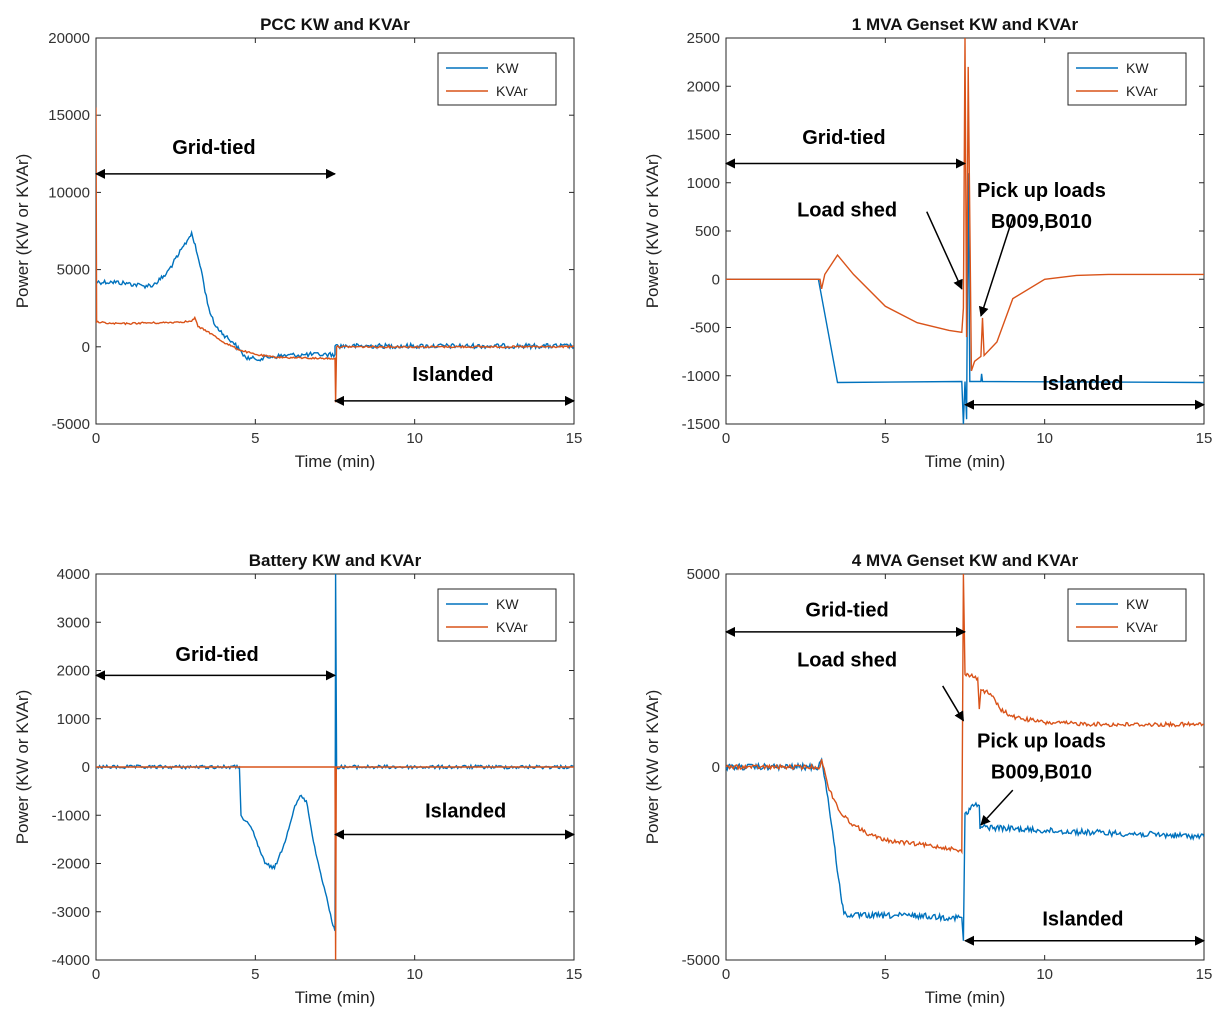  Describe the element at coordinates (69, 38) in the screenshot. I see `y-tick-label: 20000` at that location.